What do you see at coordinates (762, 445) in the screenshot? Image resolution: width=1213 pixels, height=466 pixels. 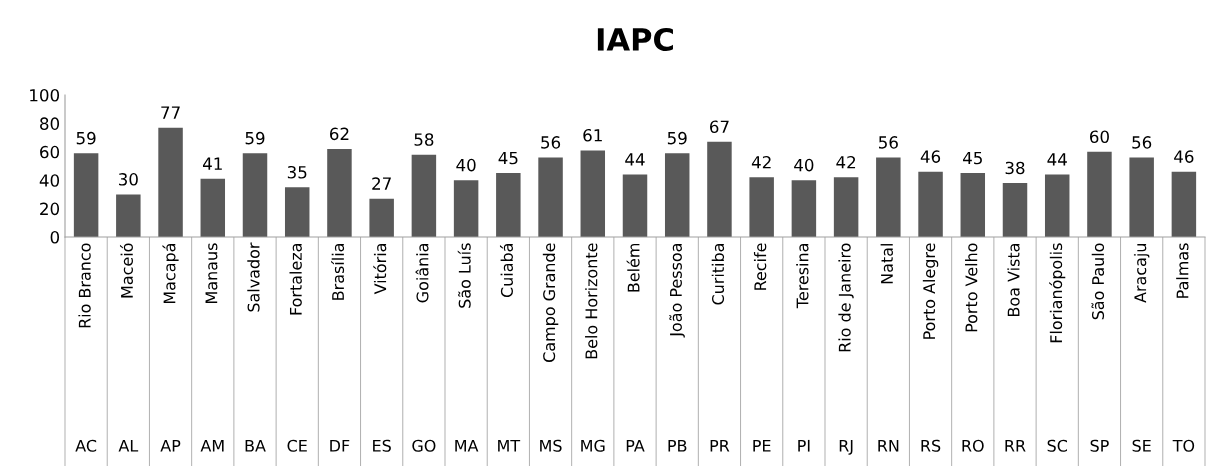 I see `text: PE` at bounding box center [762, 445].